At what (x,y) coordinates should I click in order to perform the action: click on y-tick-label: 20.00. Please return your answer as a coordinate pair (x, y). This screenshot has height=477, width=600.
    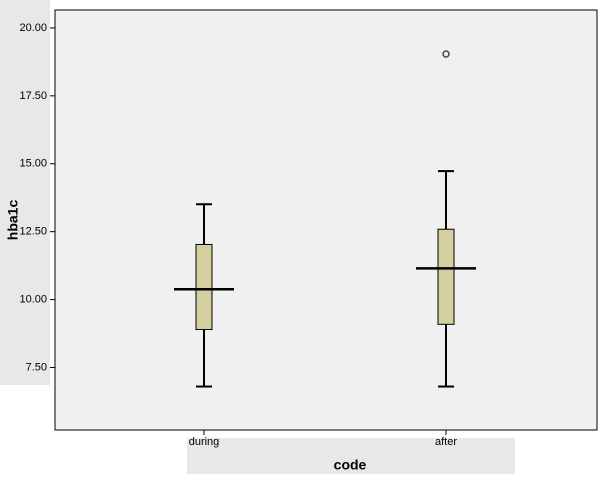
    Looking at the image, I should click on (33, 28).